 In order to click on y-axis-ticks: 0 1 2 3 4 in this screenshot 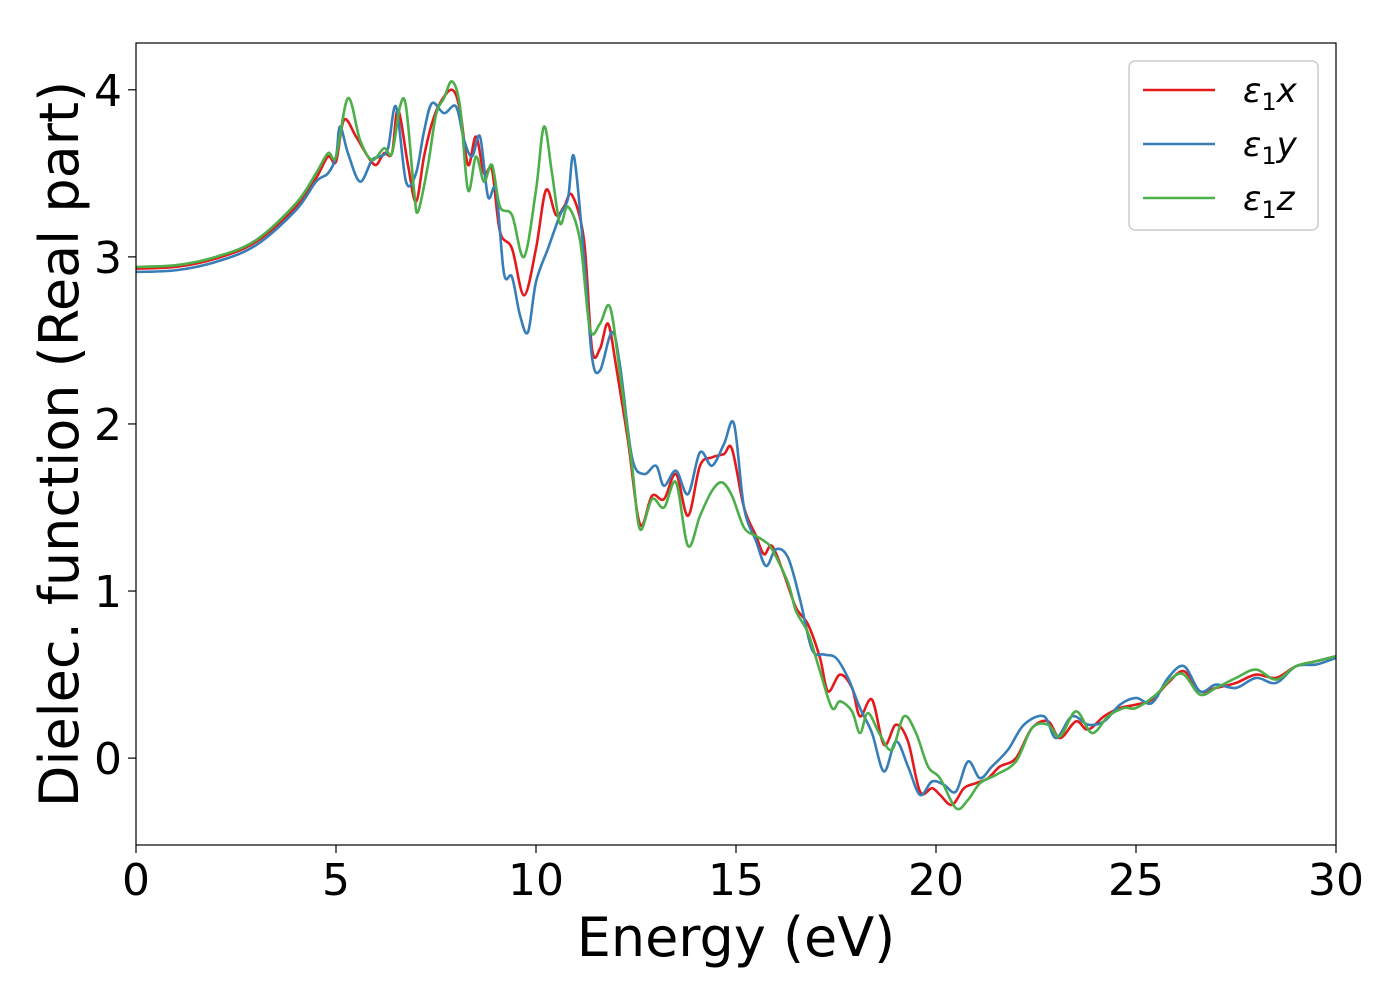, I will do `click(115, 425)`.